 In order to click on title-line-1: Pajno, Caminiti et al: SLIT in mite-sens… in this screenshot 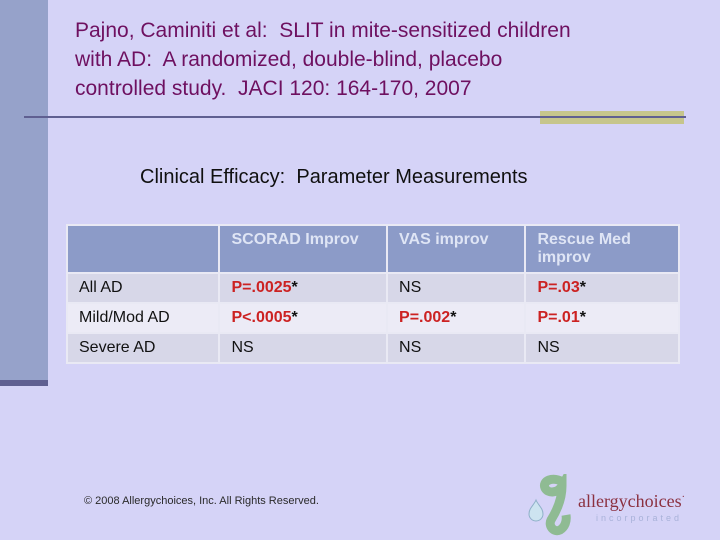, I will do `click(323, 30)`.